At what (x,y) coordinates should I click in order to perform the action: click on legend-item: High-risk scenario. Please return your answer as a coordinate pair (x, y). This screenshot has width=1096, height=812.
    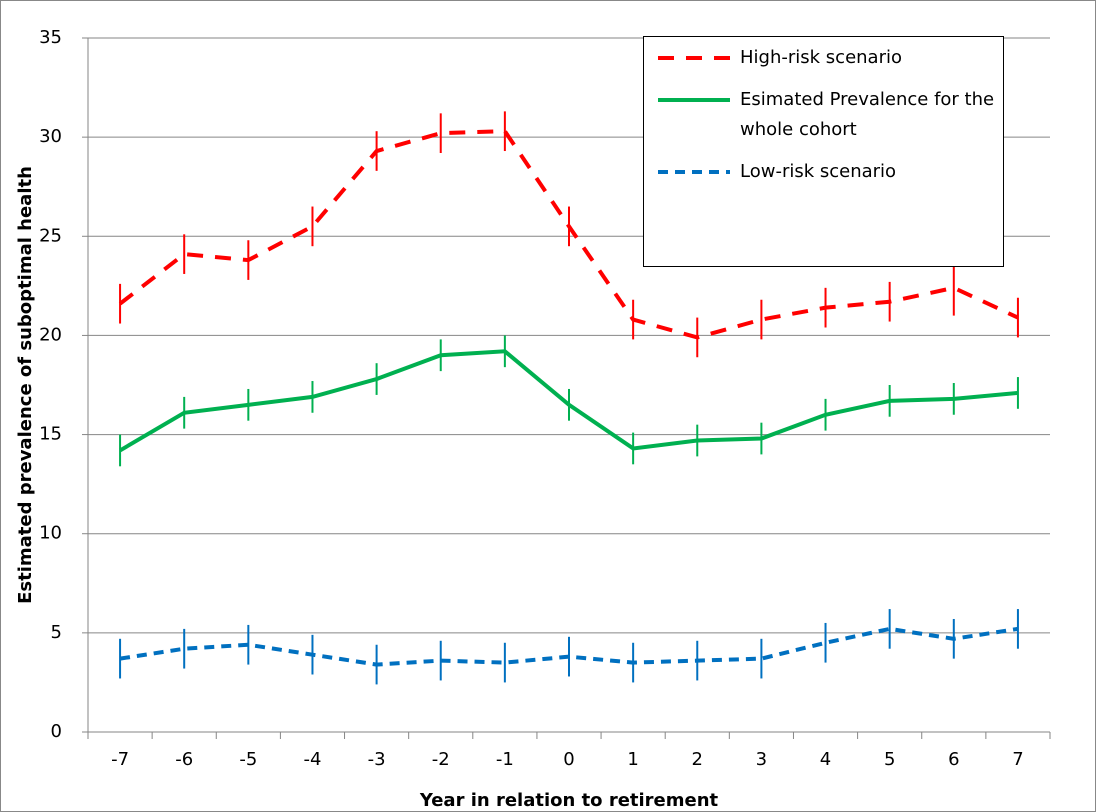
    Looking at the image, I should click on (824, 58).